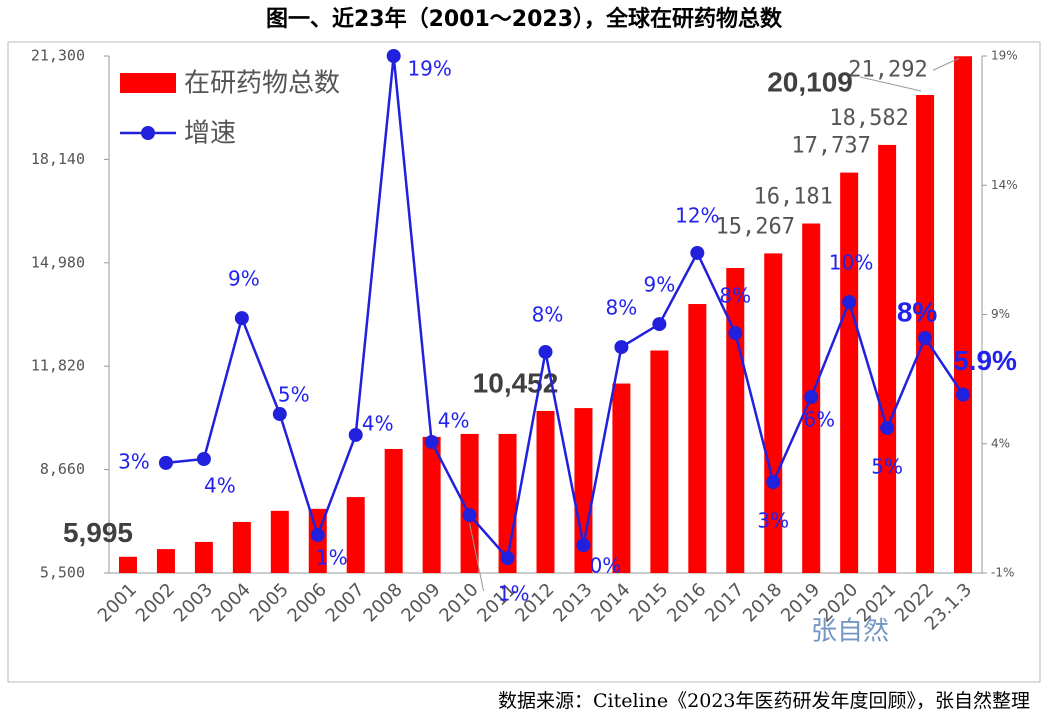 The height and width of the screenshot is (724, 1048). What do you see at coordinates (516, 382) in the screenshot?
I see `bar-label: 10,452` at bounding box center [516, 382].